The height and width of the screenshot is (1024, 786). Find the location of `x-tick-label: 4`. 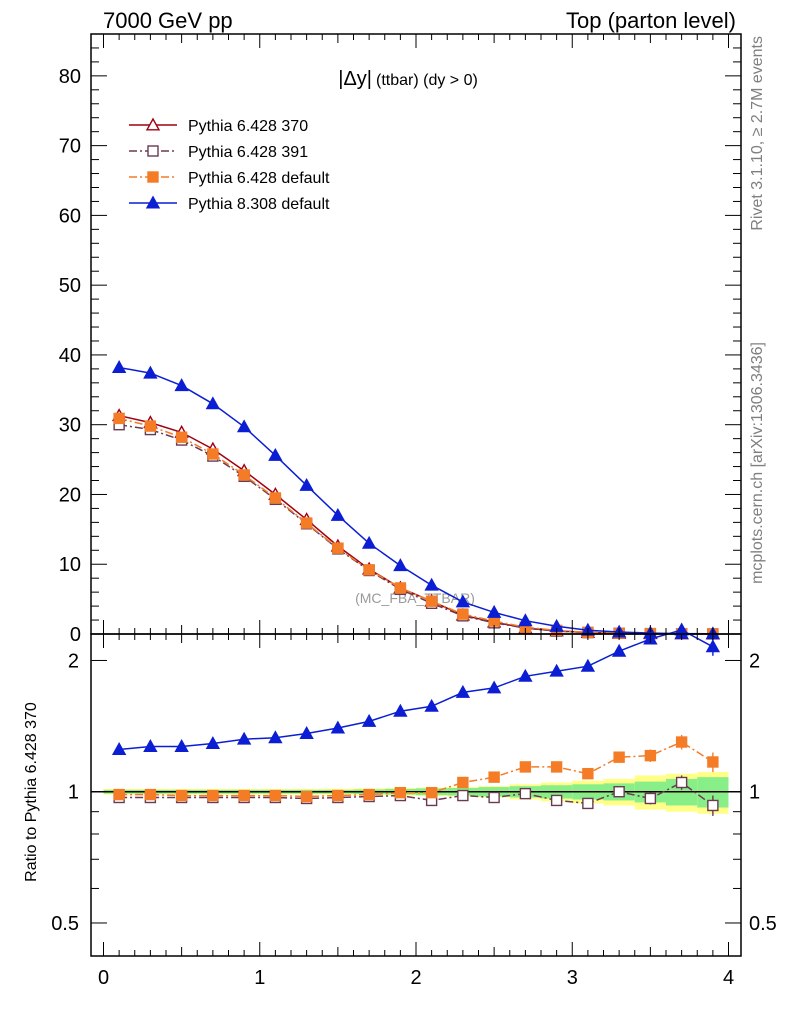

x-tick-label: 4 is located at coordinates (728, 978).